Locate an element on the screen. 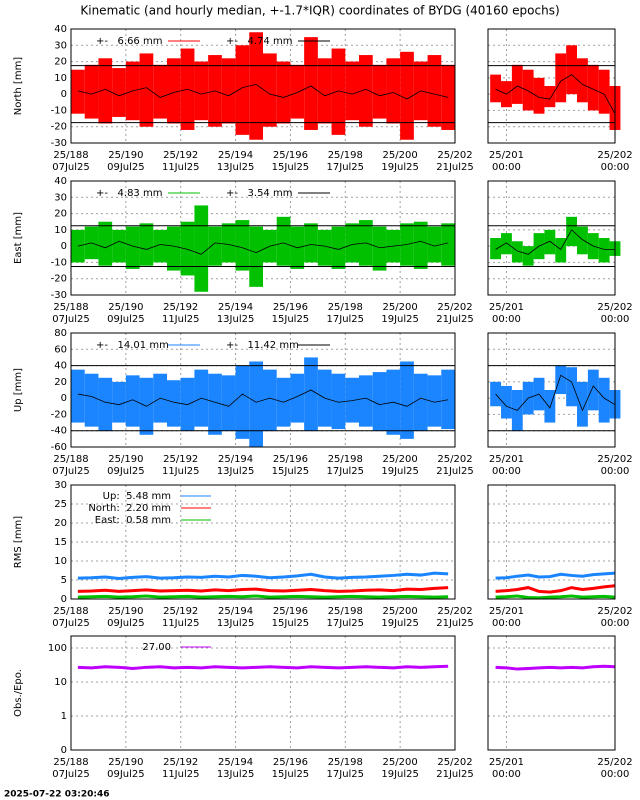 This screenshot has width=640, height=800. timestamp: 2025-07-22 03:20:46 is located at coordinates (56, 795).